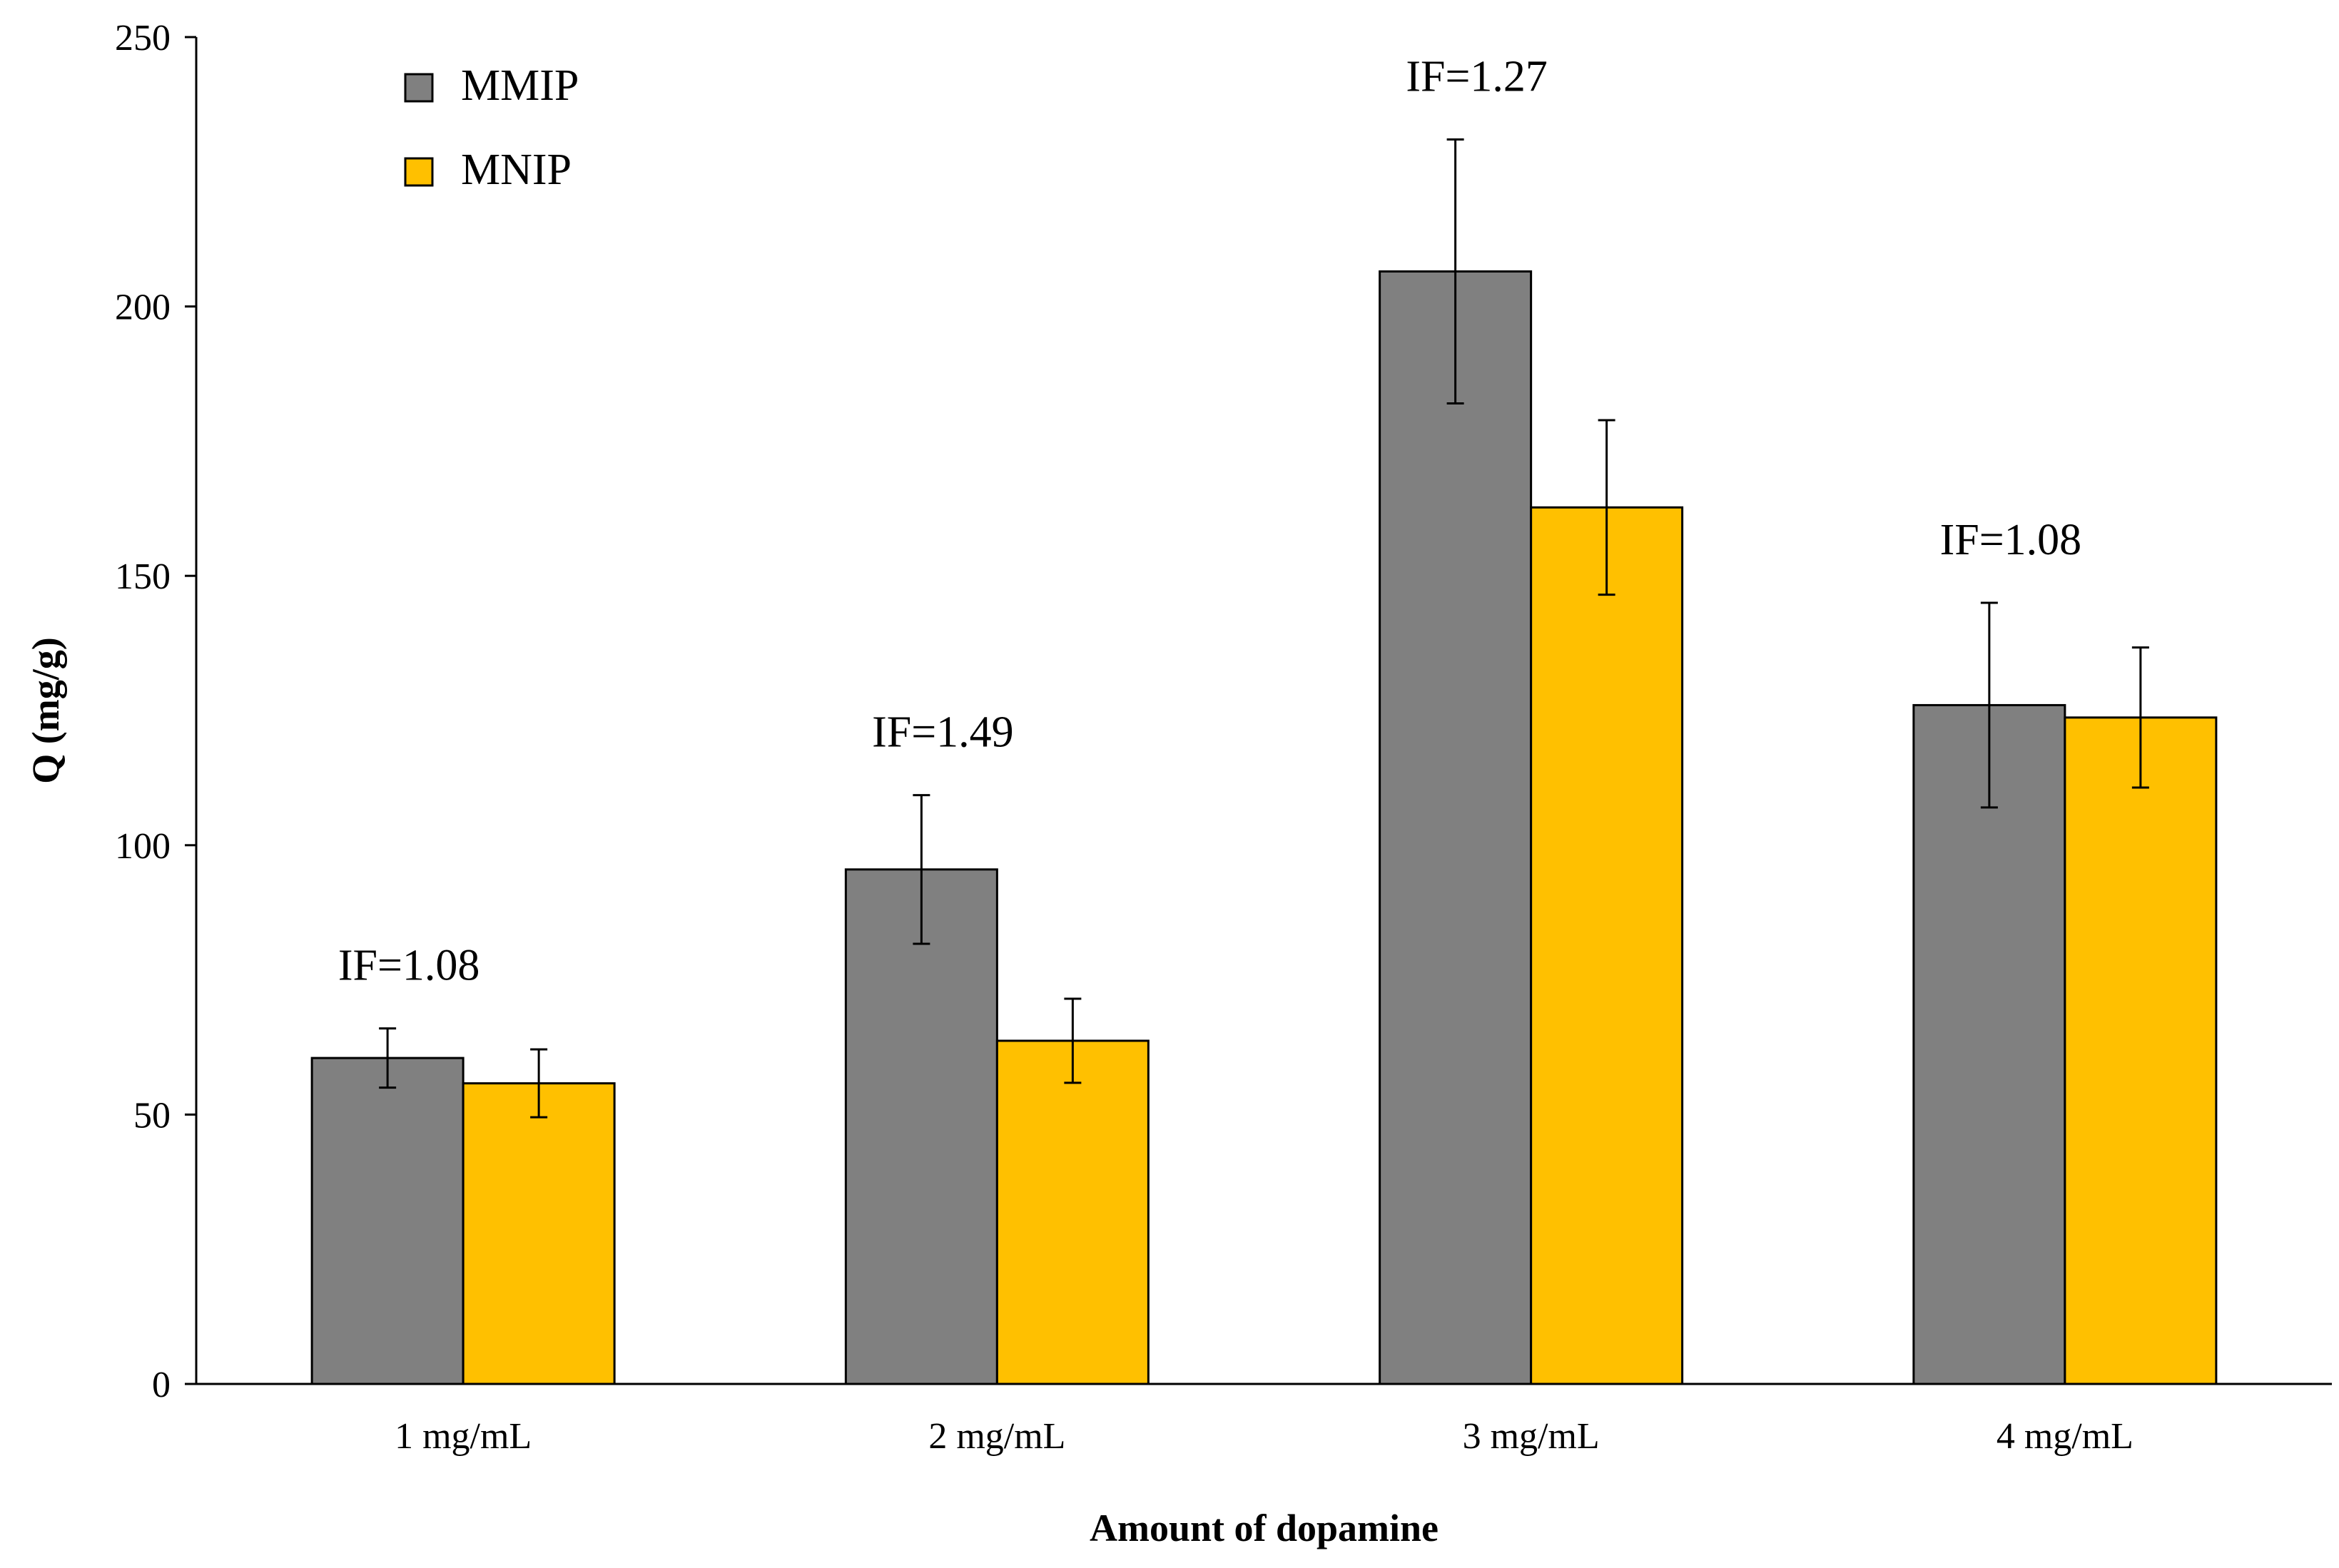 The height and width of the screenshot is (1568, 2339). What do you see at coordinates (2065, 1436) in the screenshot?
I see `x-tick-label: 4 mg/mL` at bounding box center [2065, 1436].